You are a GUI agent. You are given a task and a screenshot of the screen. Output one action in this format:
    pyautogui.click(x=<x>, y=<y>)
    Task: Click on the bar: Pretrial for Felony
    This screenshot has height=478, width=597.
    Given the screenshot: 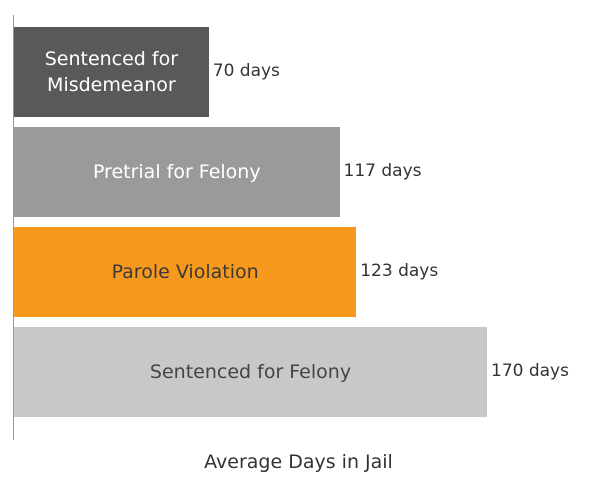 What is the action you would take?
    pyautogui.click(x=177, y=172)
    